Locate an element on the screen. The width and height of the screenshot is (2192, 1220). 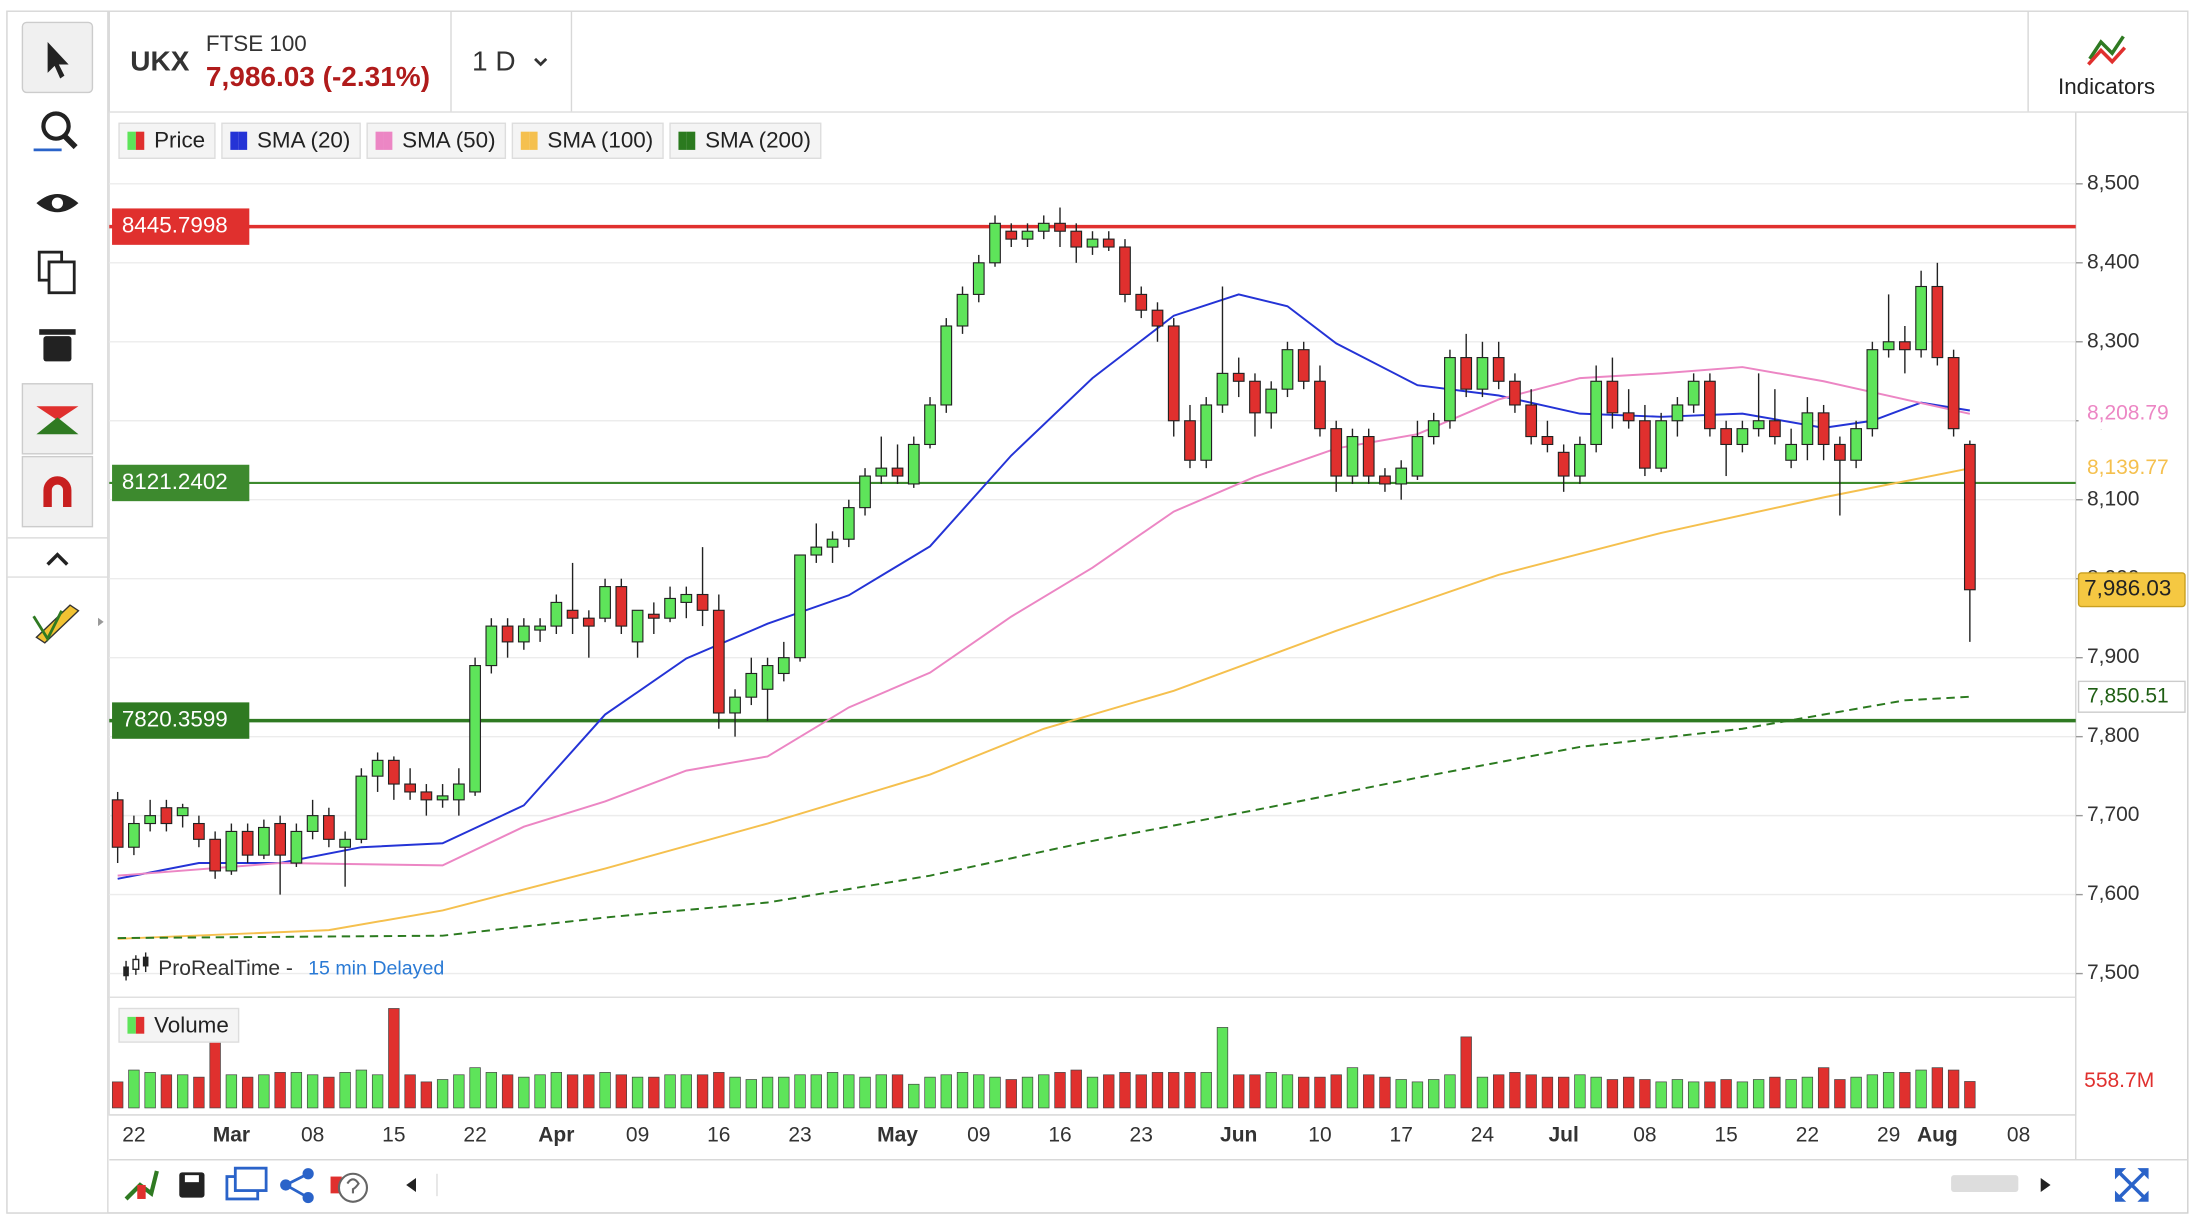
magnet-button is located at coordinates (57, 491).